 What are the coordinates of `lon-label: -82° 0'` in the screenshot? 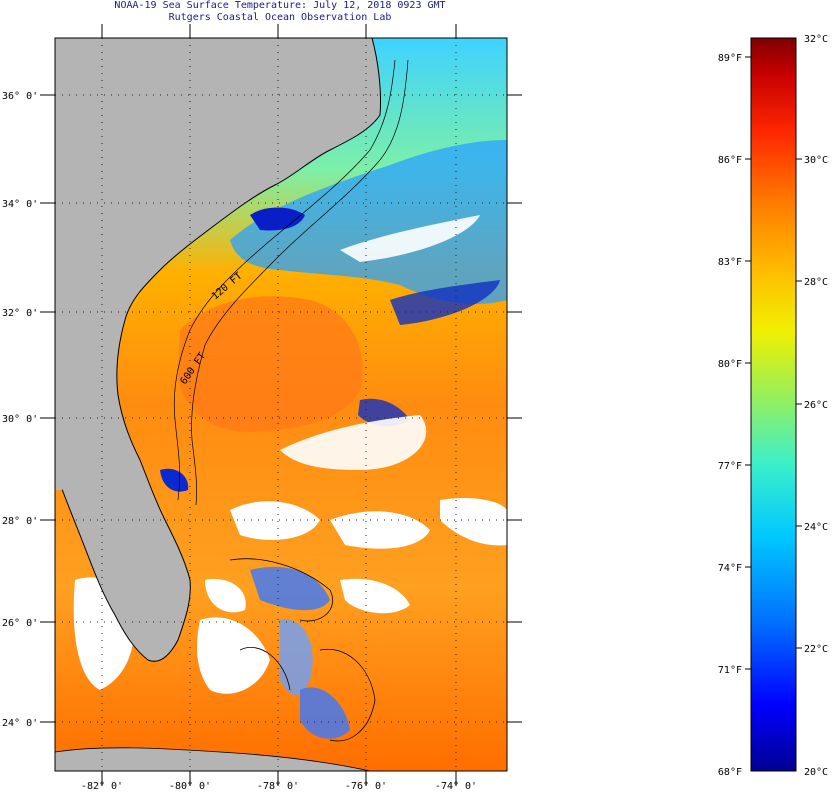 It's located at (102, 786).